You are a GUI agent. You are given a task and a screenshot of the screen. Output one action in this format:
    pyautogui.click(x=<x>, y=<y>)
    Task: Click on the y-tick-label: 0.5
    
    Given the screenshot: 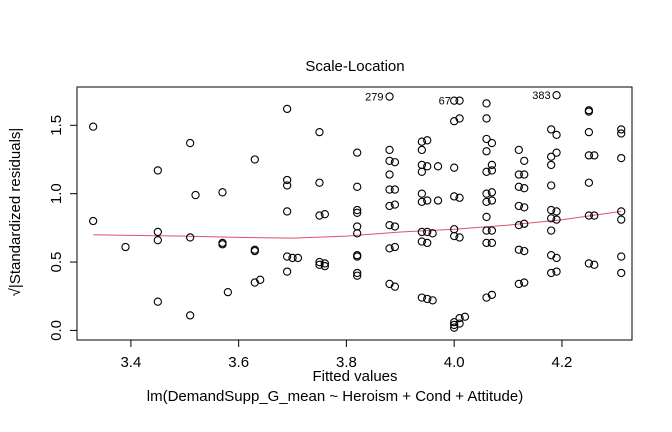 What is the action you would take?
    pyautogui.click(x=56, y=262)
    